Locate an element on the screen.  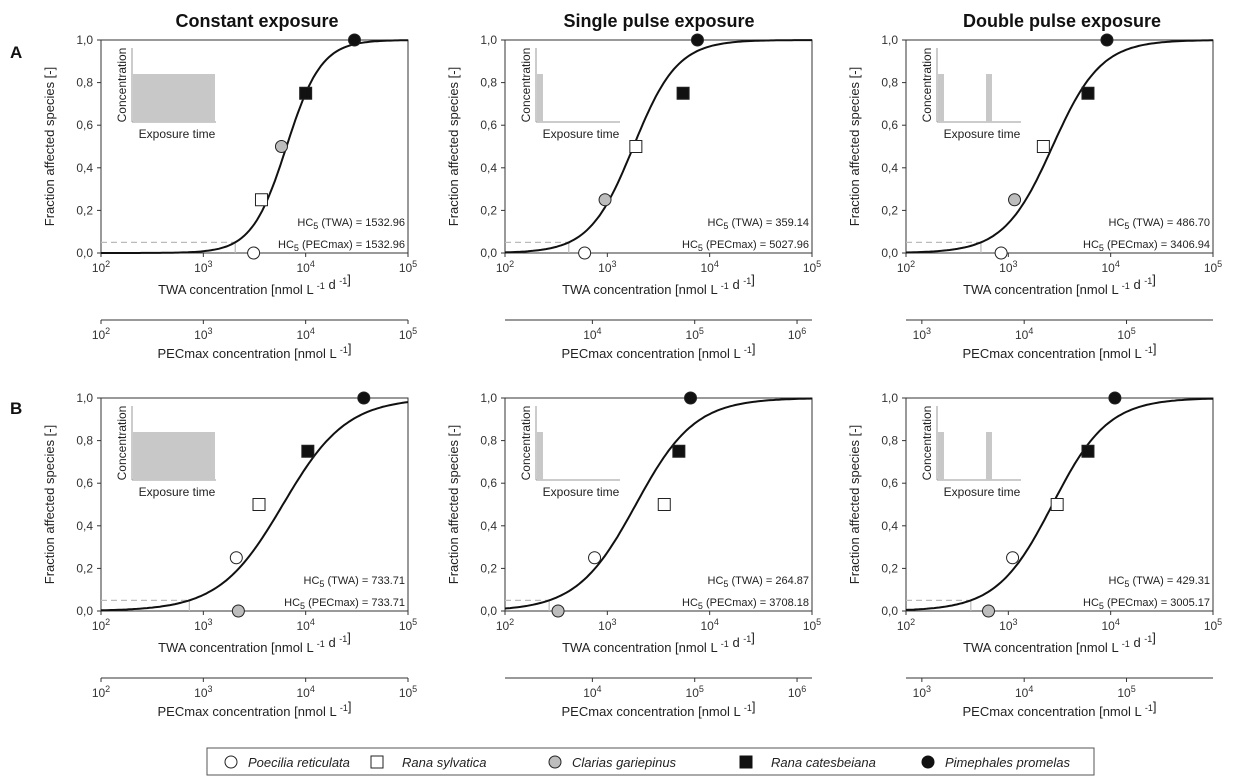
data-point-pimephales-promelas is located at coordinates (354, 40).